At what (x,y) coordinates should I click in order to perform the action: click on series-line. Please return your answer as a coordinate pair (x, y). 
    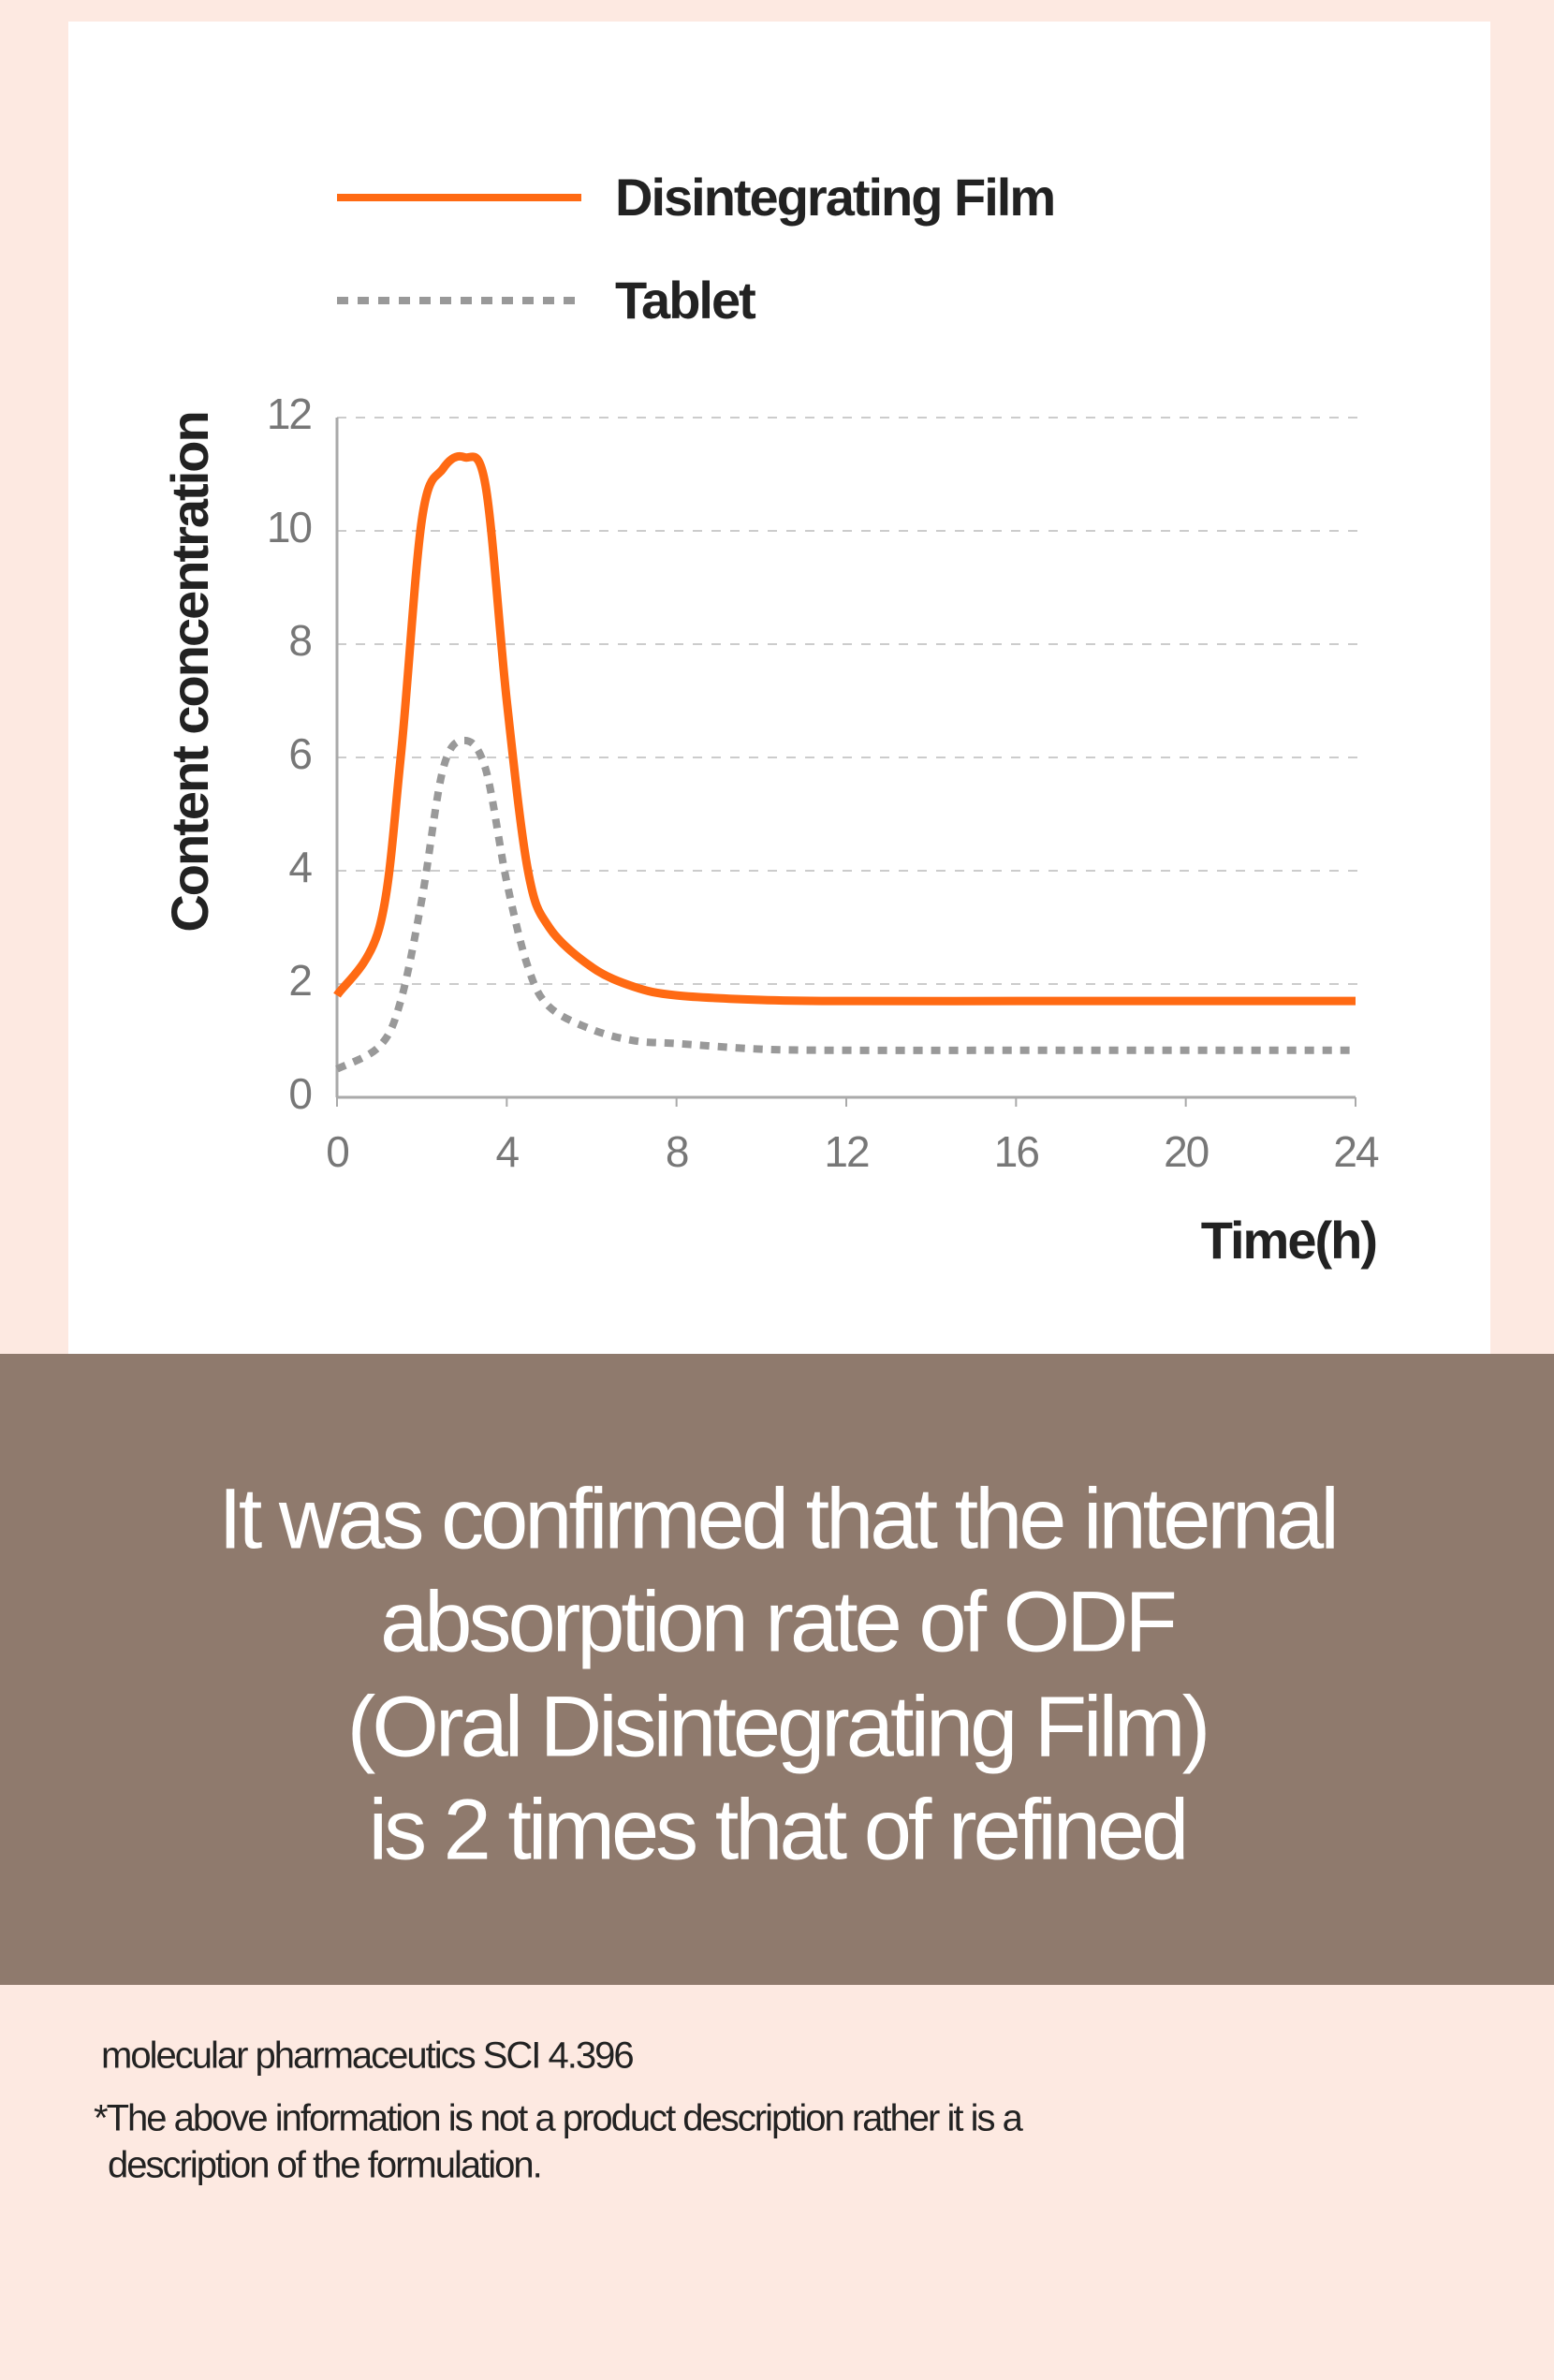
    Looking at the image, I should click on (845, 904).